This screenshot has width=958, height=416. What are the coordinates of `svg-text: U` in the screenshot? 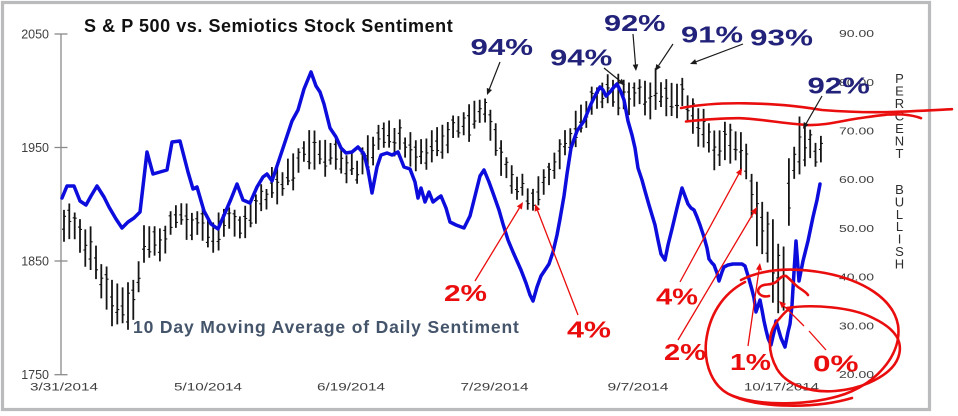 It's located at (899, 201).